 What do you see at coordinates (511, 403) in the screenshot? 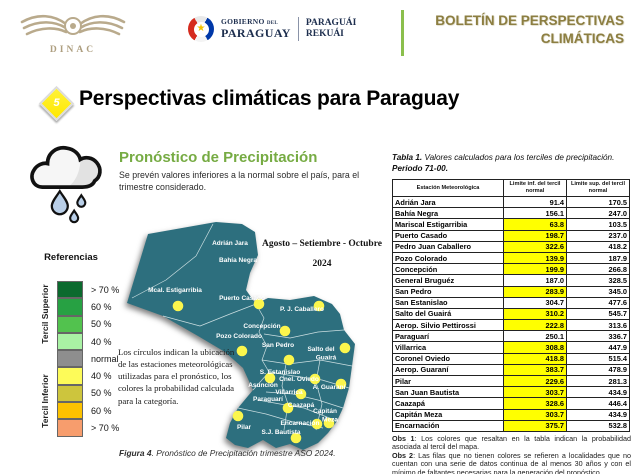
I see `table-row: Caazapá 328.6 446.4` at bounding box center [511, 403].